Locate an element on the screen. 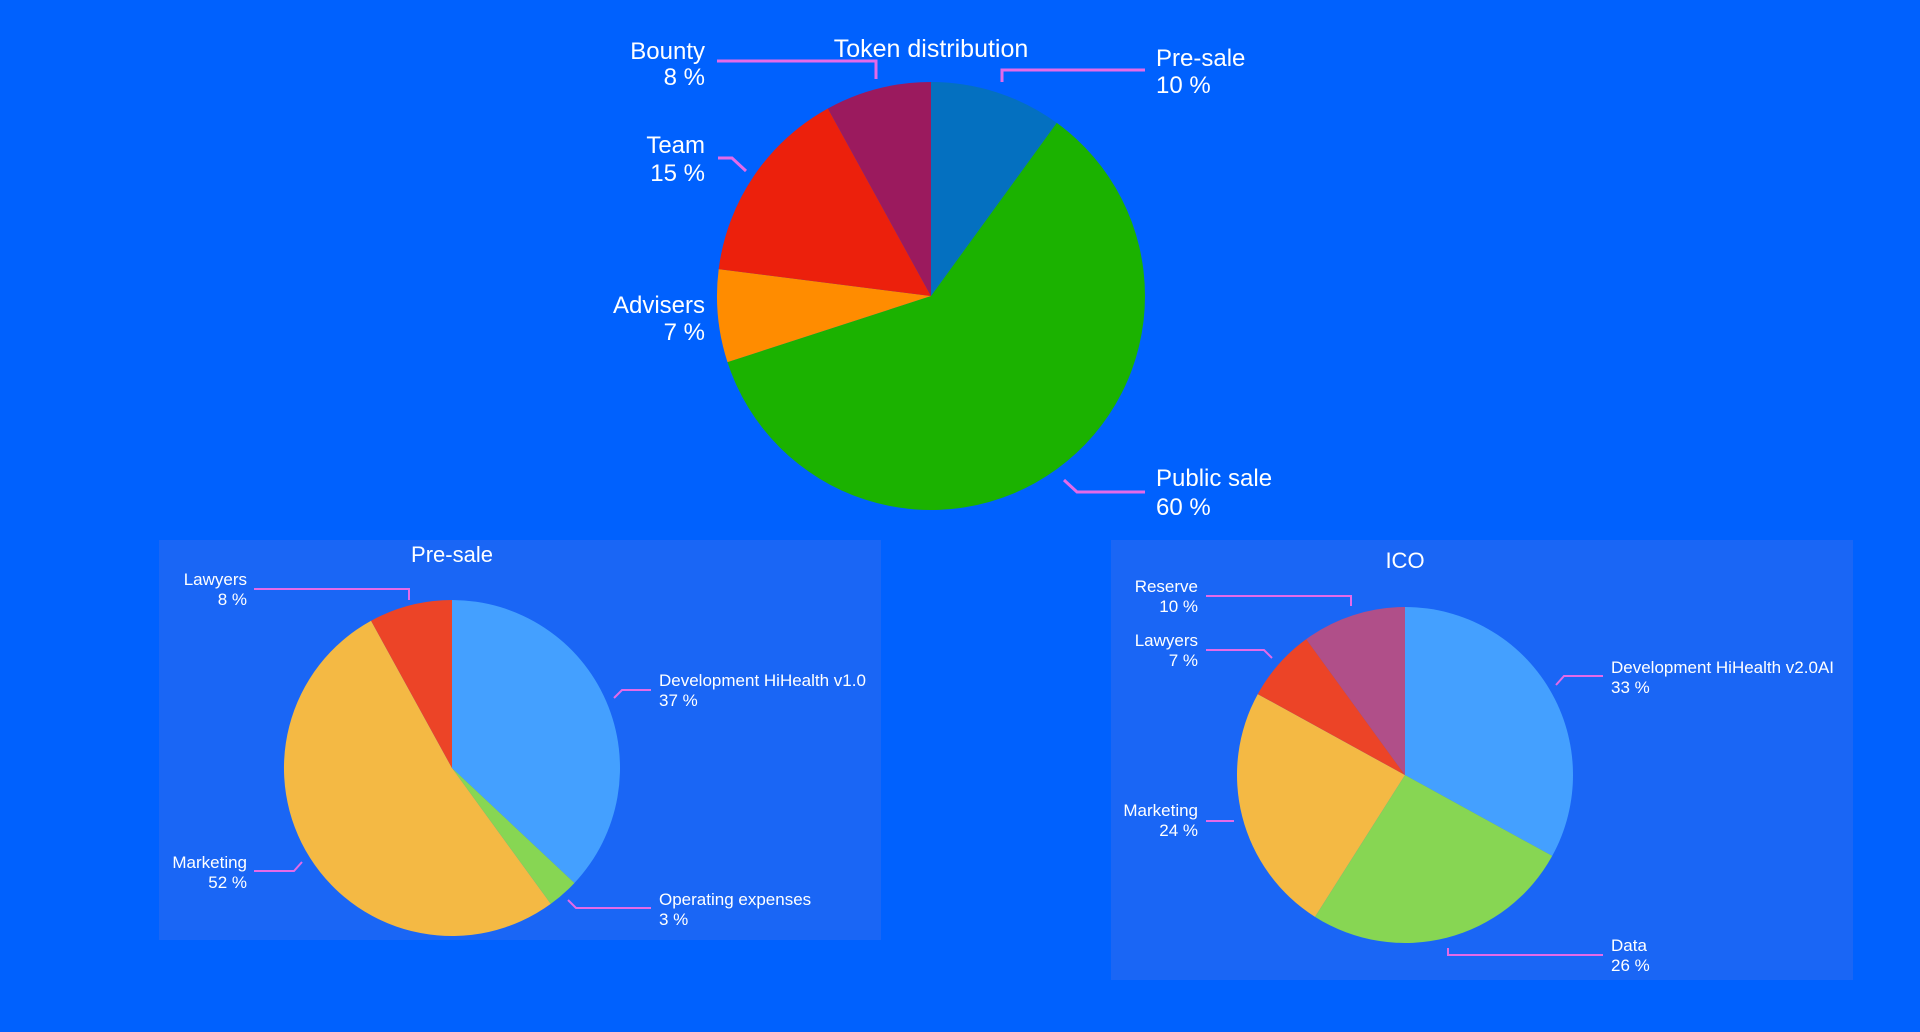 The height and width of the screenshot is (1032, 1920). chart-title: Token distribution is located at coordinates (931, 49).